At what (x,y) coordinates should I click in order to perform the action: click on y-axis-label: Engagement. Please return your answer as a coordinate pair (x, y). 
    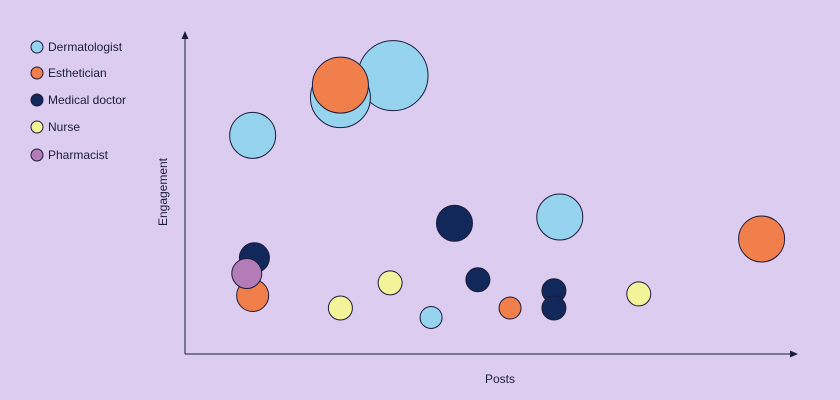
    Looking at the image, I should click on (163, 191).